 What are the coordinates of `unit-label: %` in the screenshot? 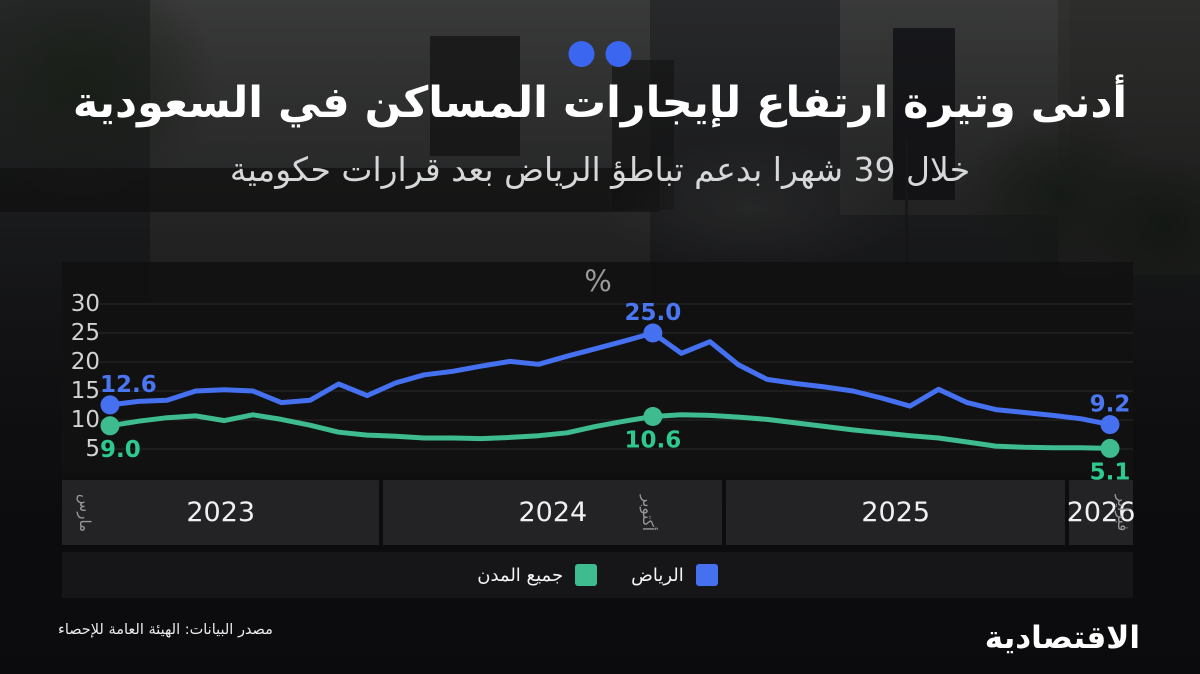 It's located at (598, 281).